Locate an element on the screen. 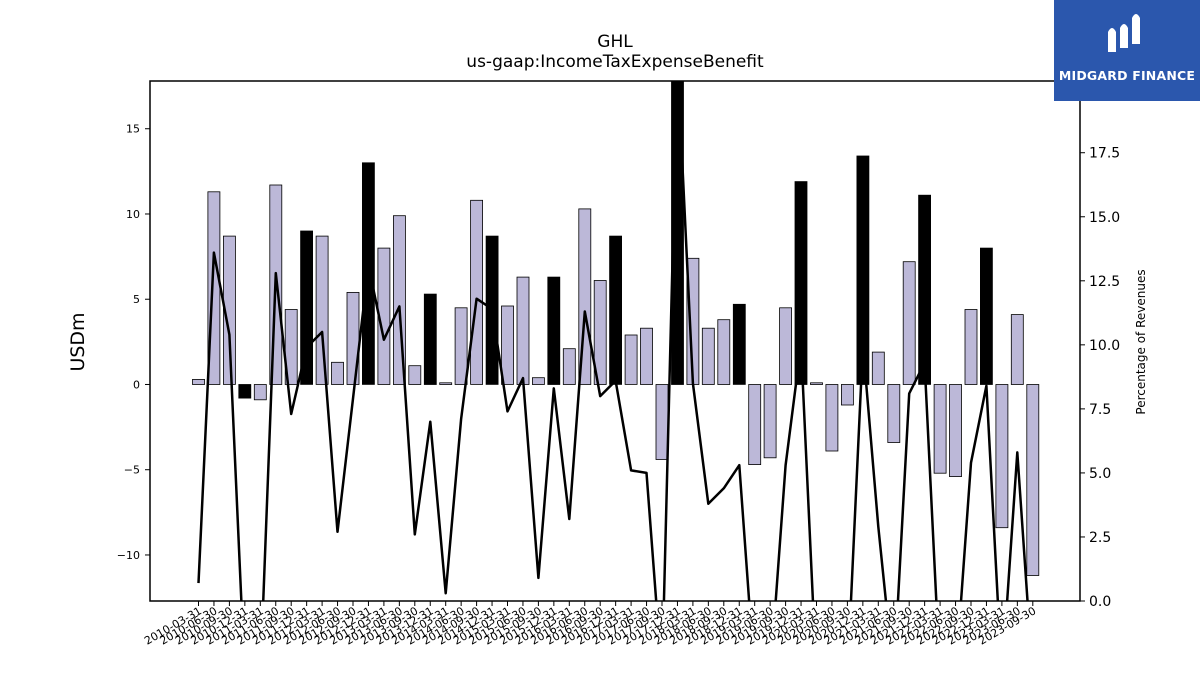 This screenshot has height=675, width=1200. y-tick-label: −10 is located at coordinates (128, 555).